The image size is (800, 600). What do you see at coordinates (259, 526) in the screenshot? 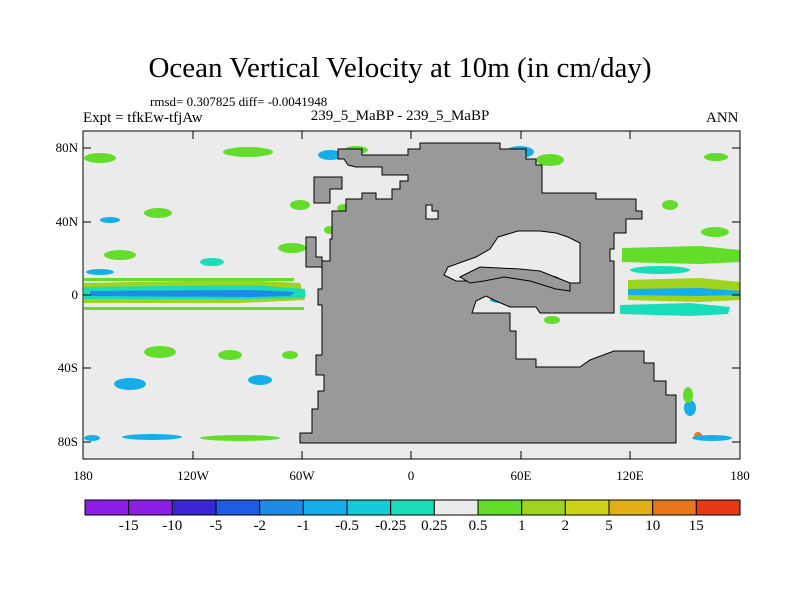
I see `colorbar-label: -2` at bounding box center [259, 526].